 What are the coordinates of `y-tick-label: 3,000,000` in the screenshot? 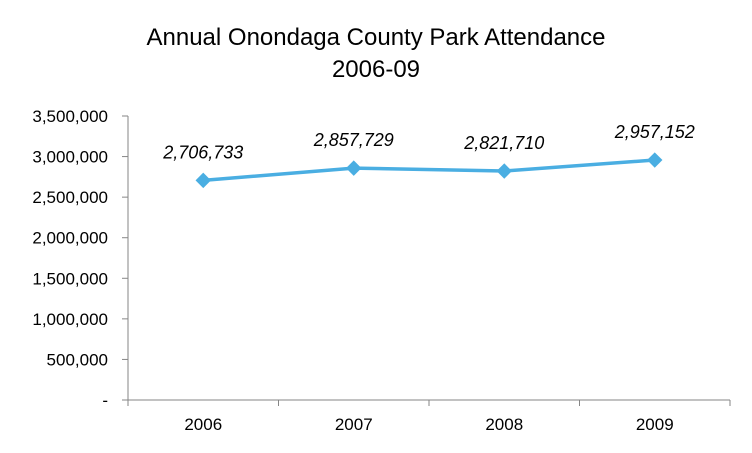 It's located at (70, 157).